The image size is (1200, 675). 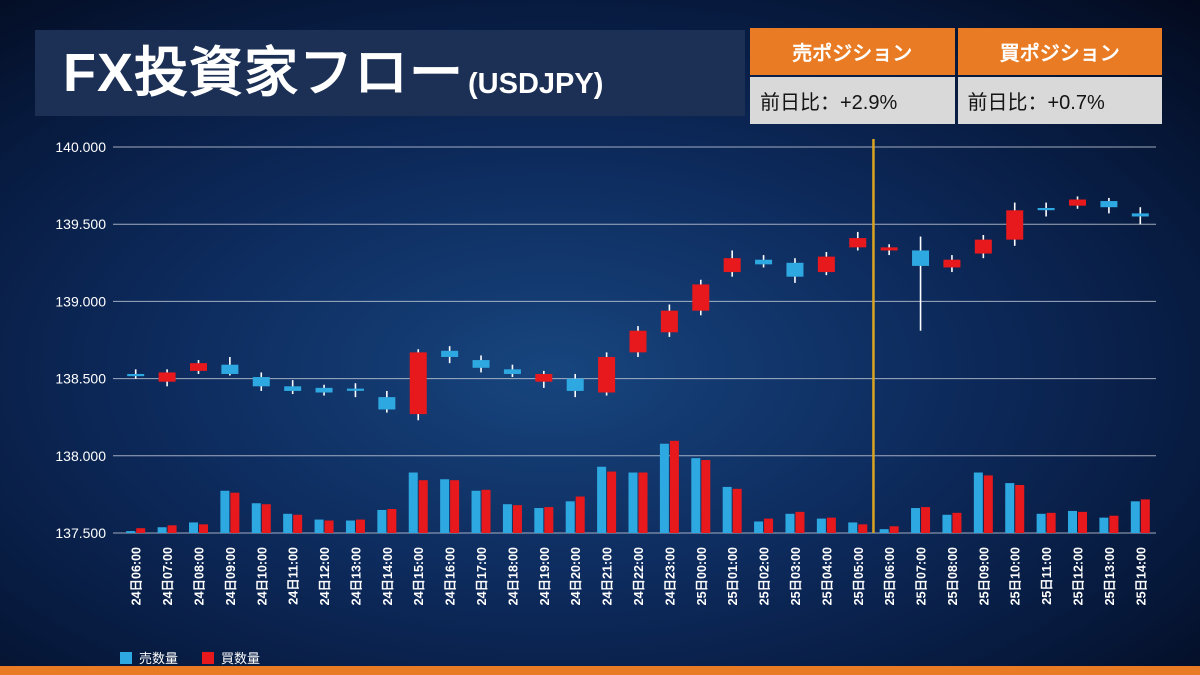 I want to click on x-axis-label: 25日05:00, so click(x=859, y=576).